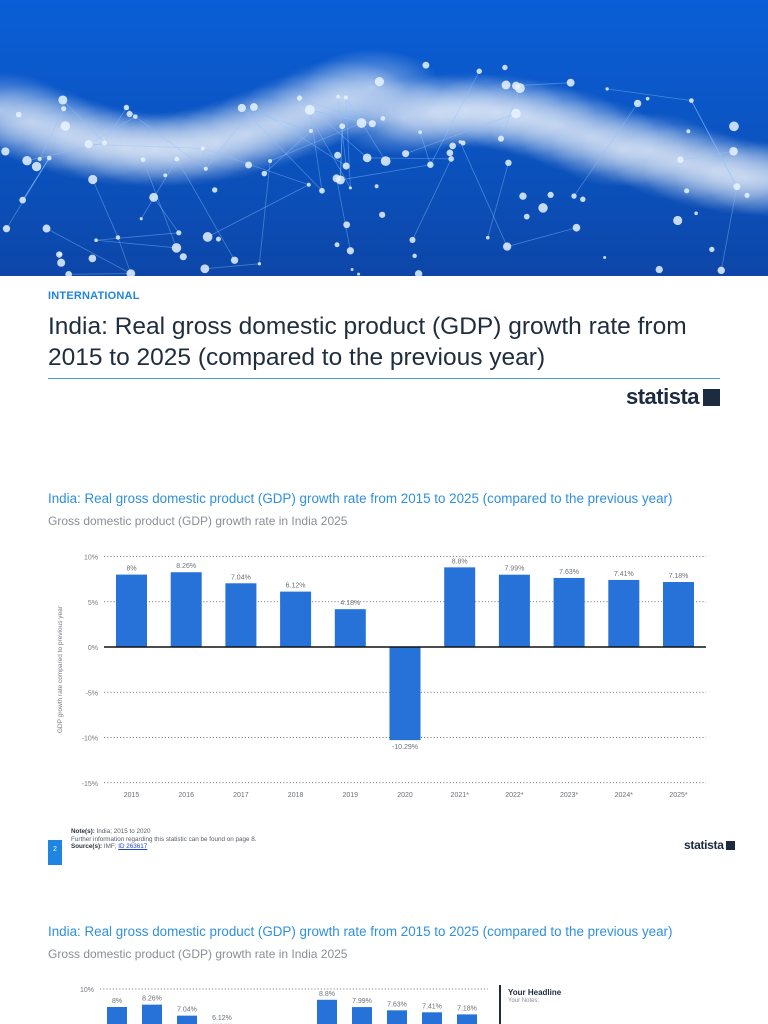  Describe the element at coordinates (110, 846) in the screenshot. I see `source-text: IMF;` at that location.